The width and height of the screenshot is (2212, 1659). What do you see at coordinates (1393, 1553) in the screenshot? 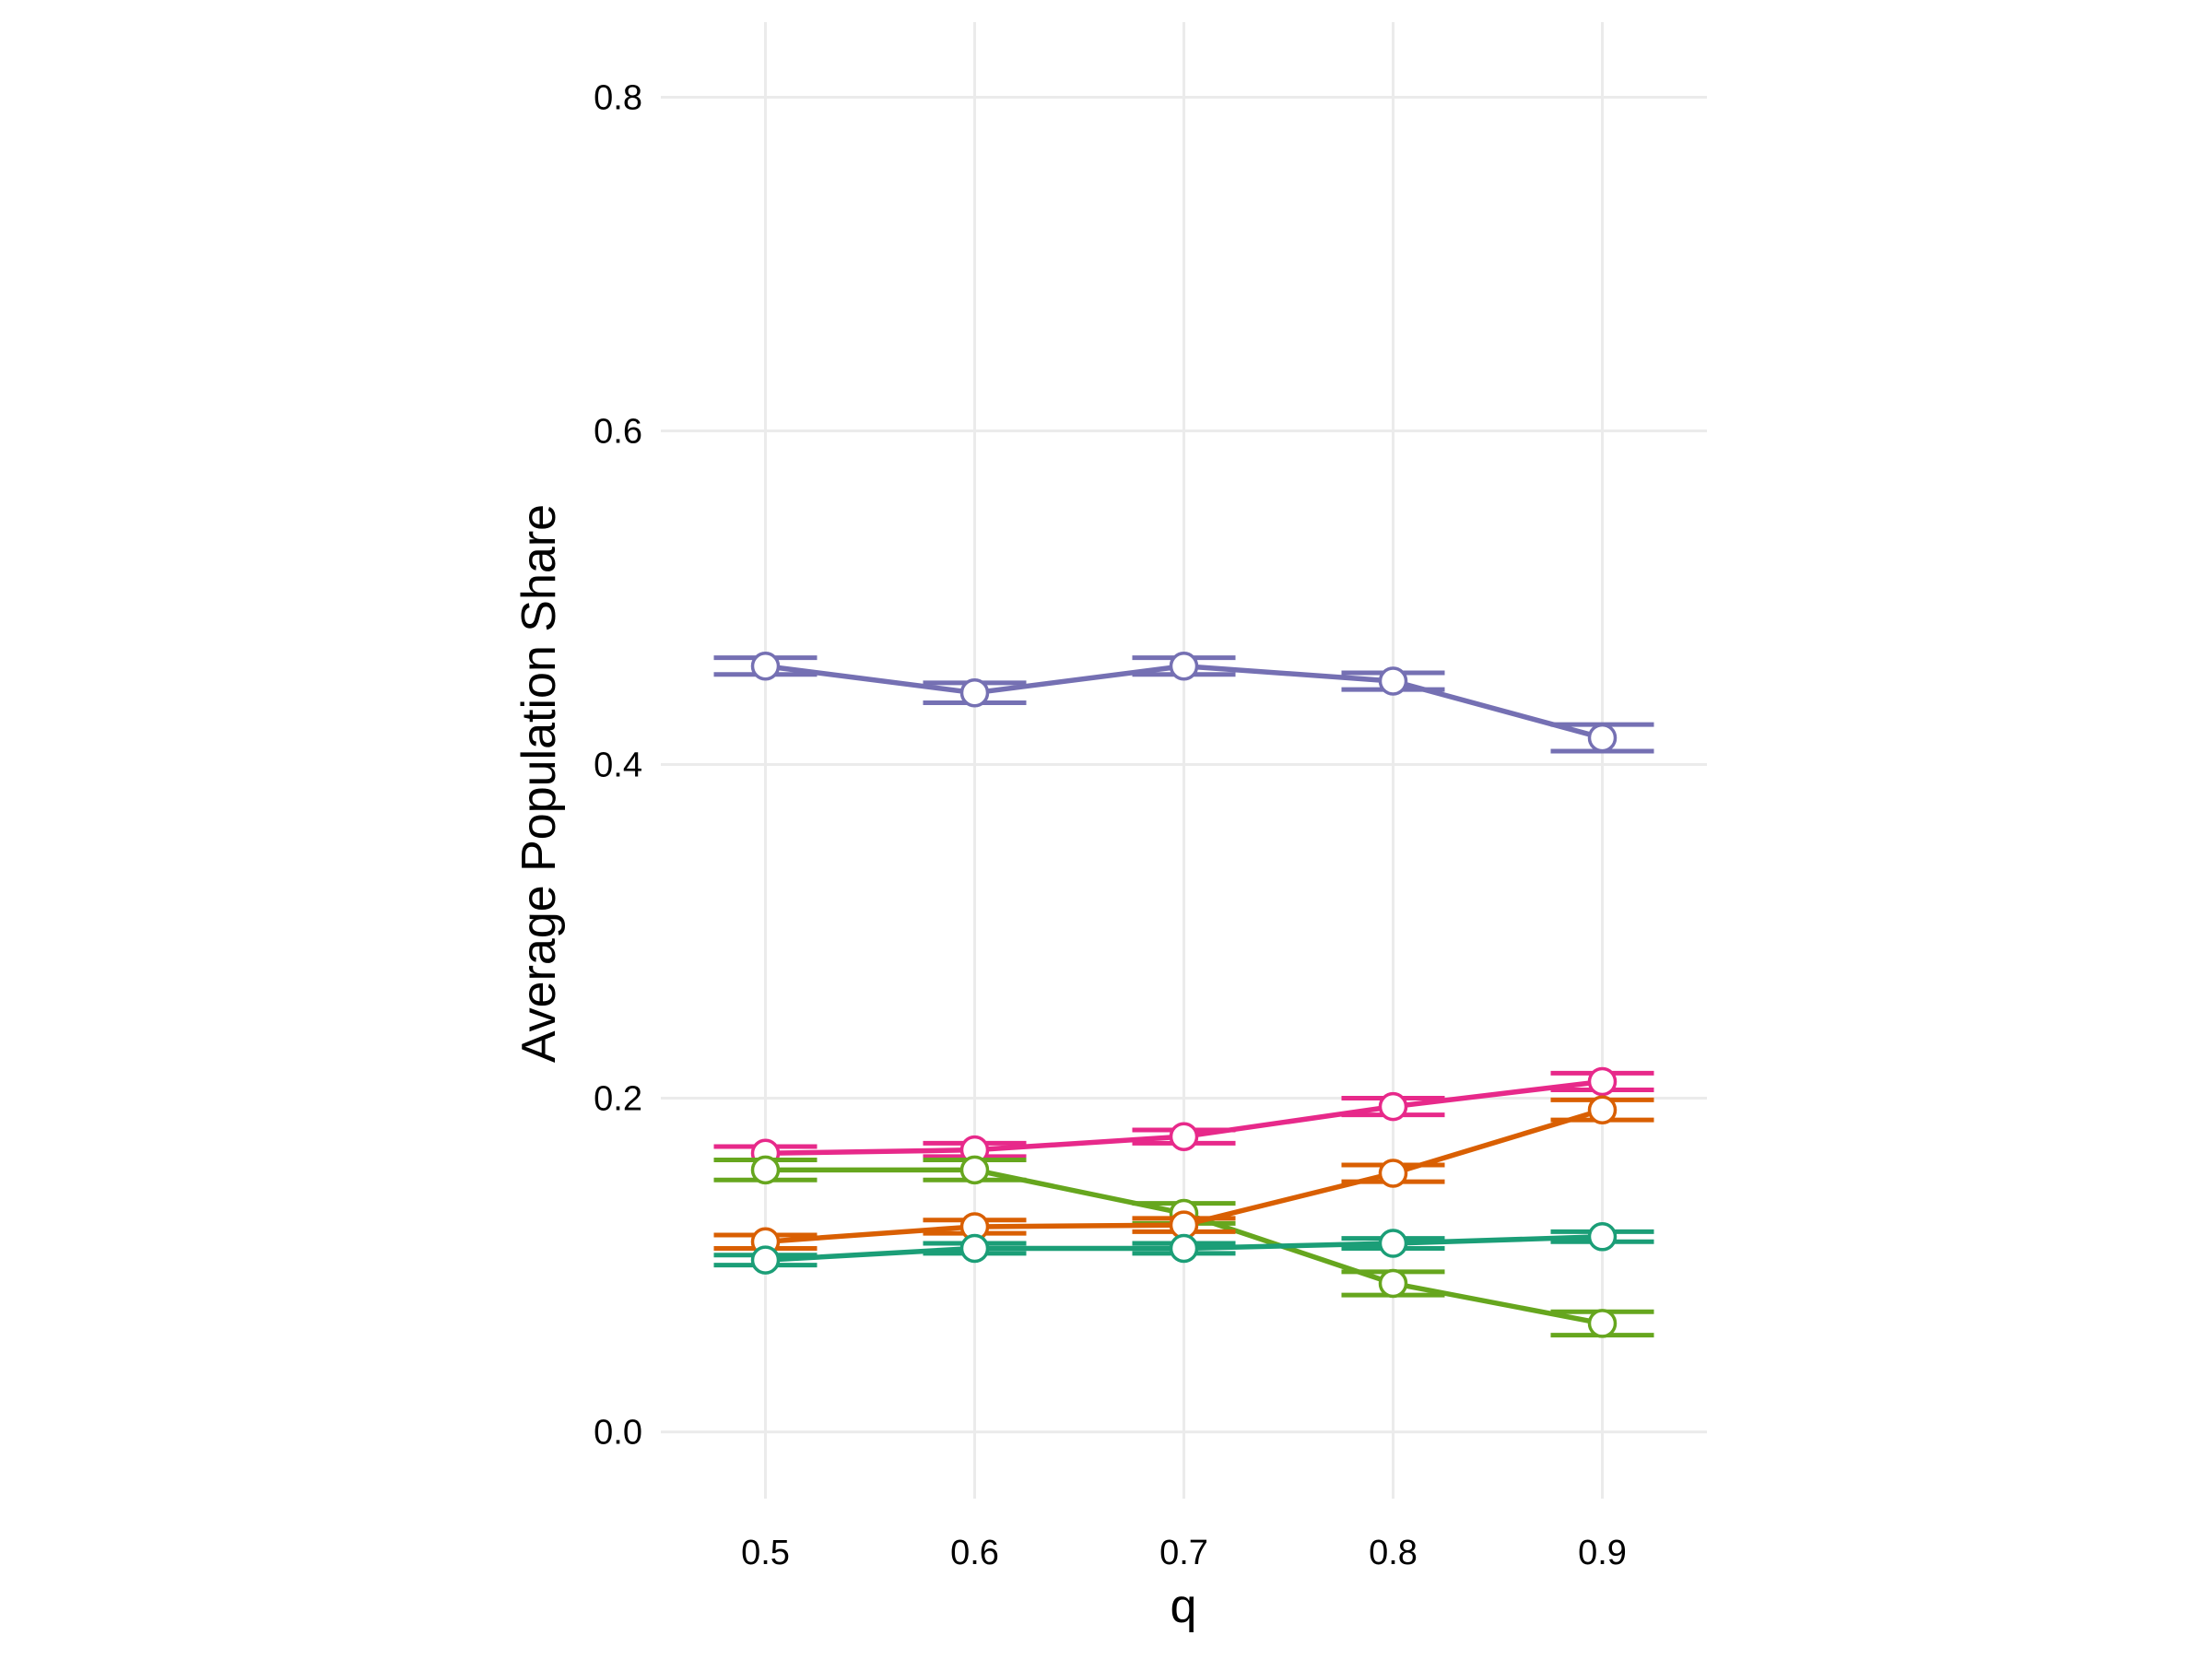
I see `x-tick-label: 0.8` at bounding box center [1393, 1553].